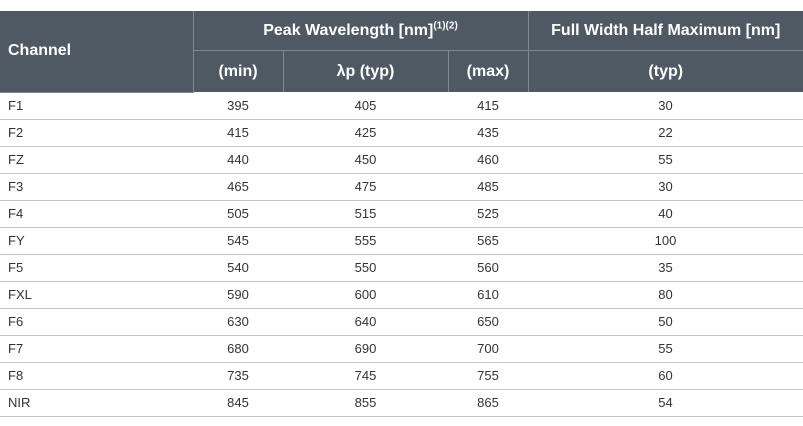 This screenshot has height=426, width=803. I want to click on max-wavelength-cell: 560, so click(488, 268).